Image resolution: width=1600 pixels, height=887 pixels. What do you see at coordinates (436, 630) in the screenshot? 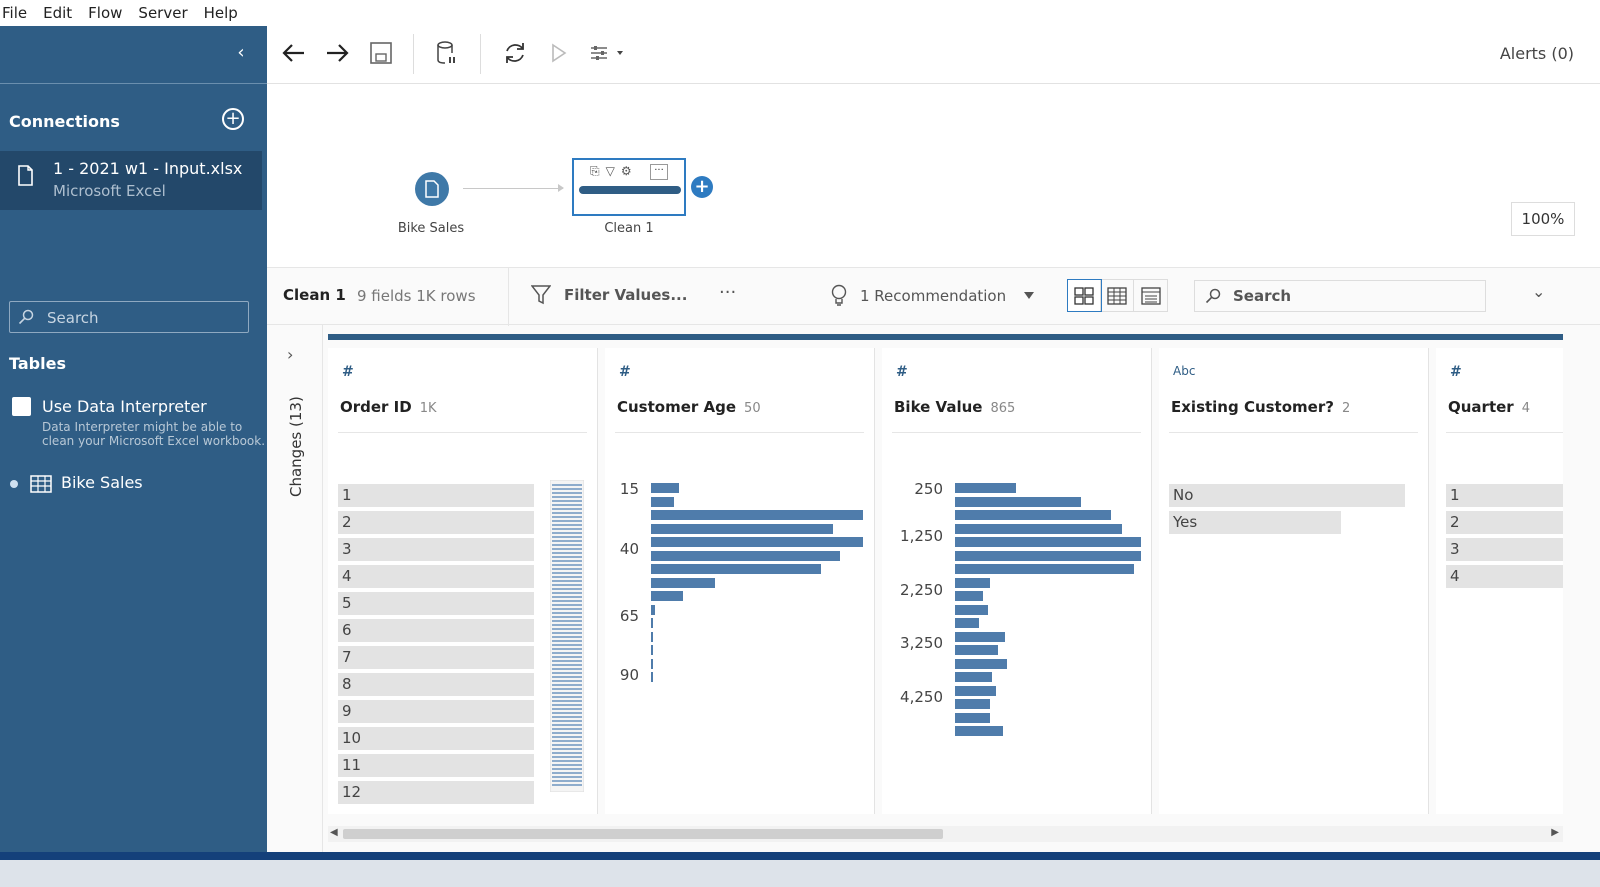
I see `value-bar: 6` at bounding box center [436, 630].